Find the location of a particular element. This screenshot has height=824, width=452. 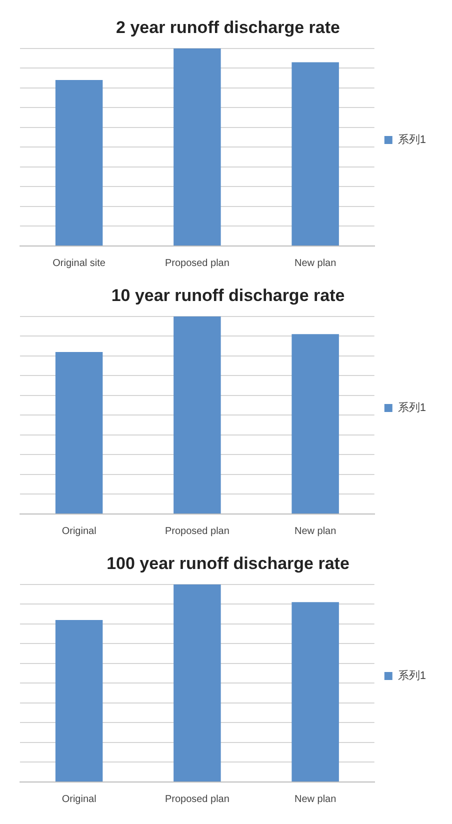

chart-title: 2 year runoff discharge rate is located at coordinates (228, 27).